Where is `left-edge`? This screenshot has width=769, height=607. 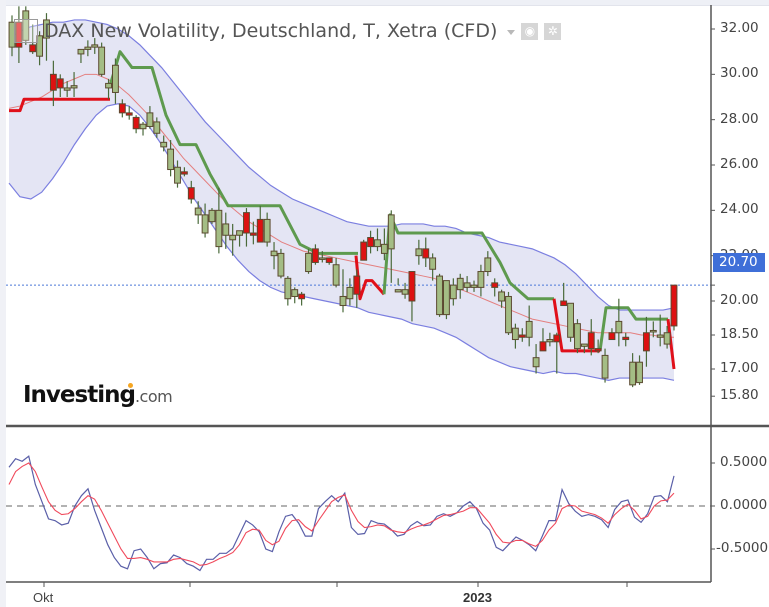
left-edge is located at coordinates (3, 303).